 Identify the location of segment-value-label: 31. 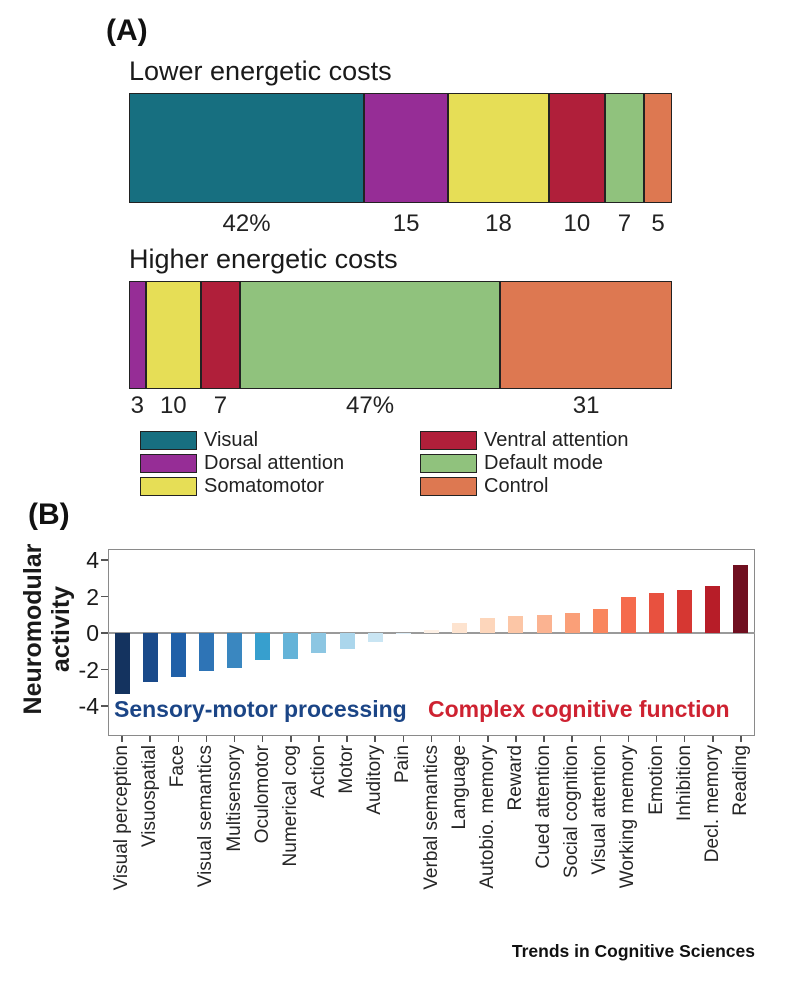
(586, 405).